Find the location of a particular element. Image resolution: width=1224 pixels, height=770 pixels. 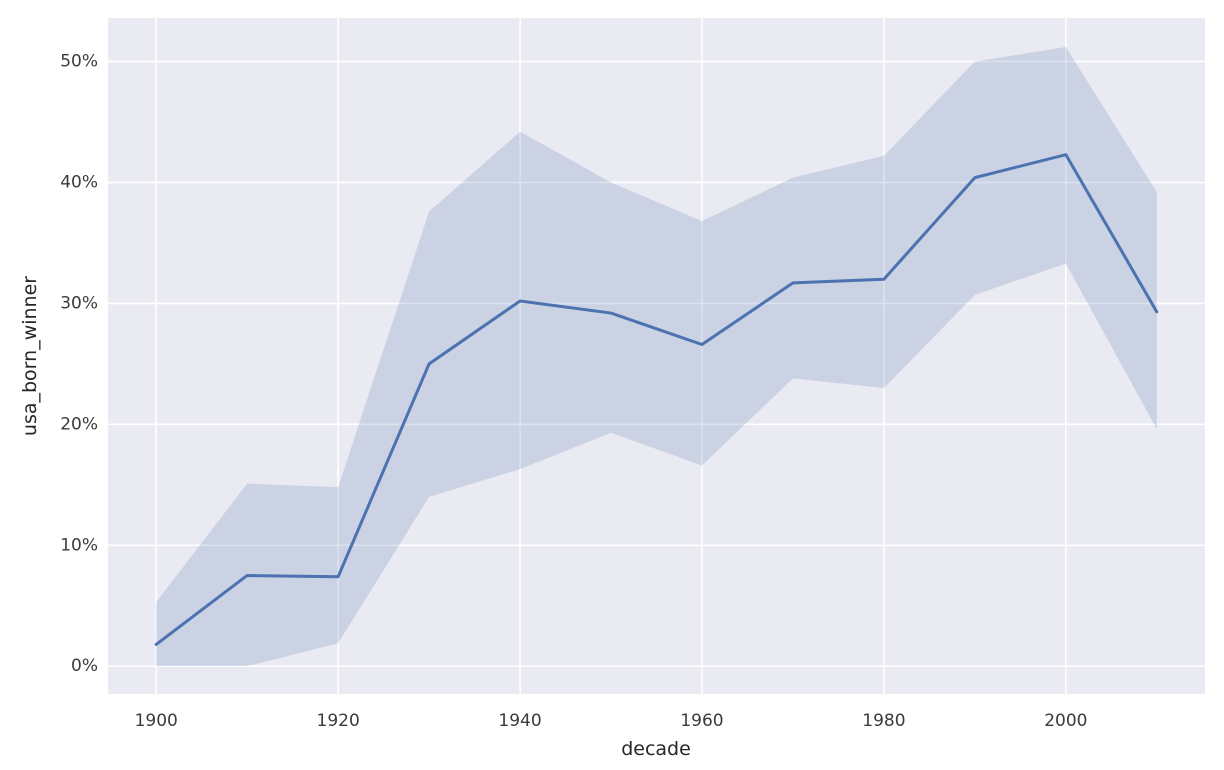

x-tick-label: 1900 is located at coordinates (156, 721).